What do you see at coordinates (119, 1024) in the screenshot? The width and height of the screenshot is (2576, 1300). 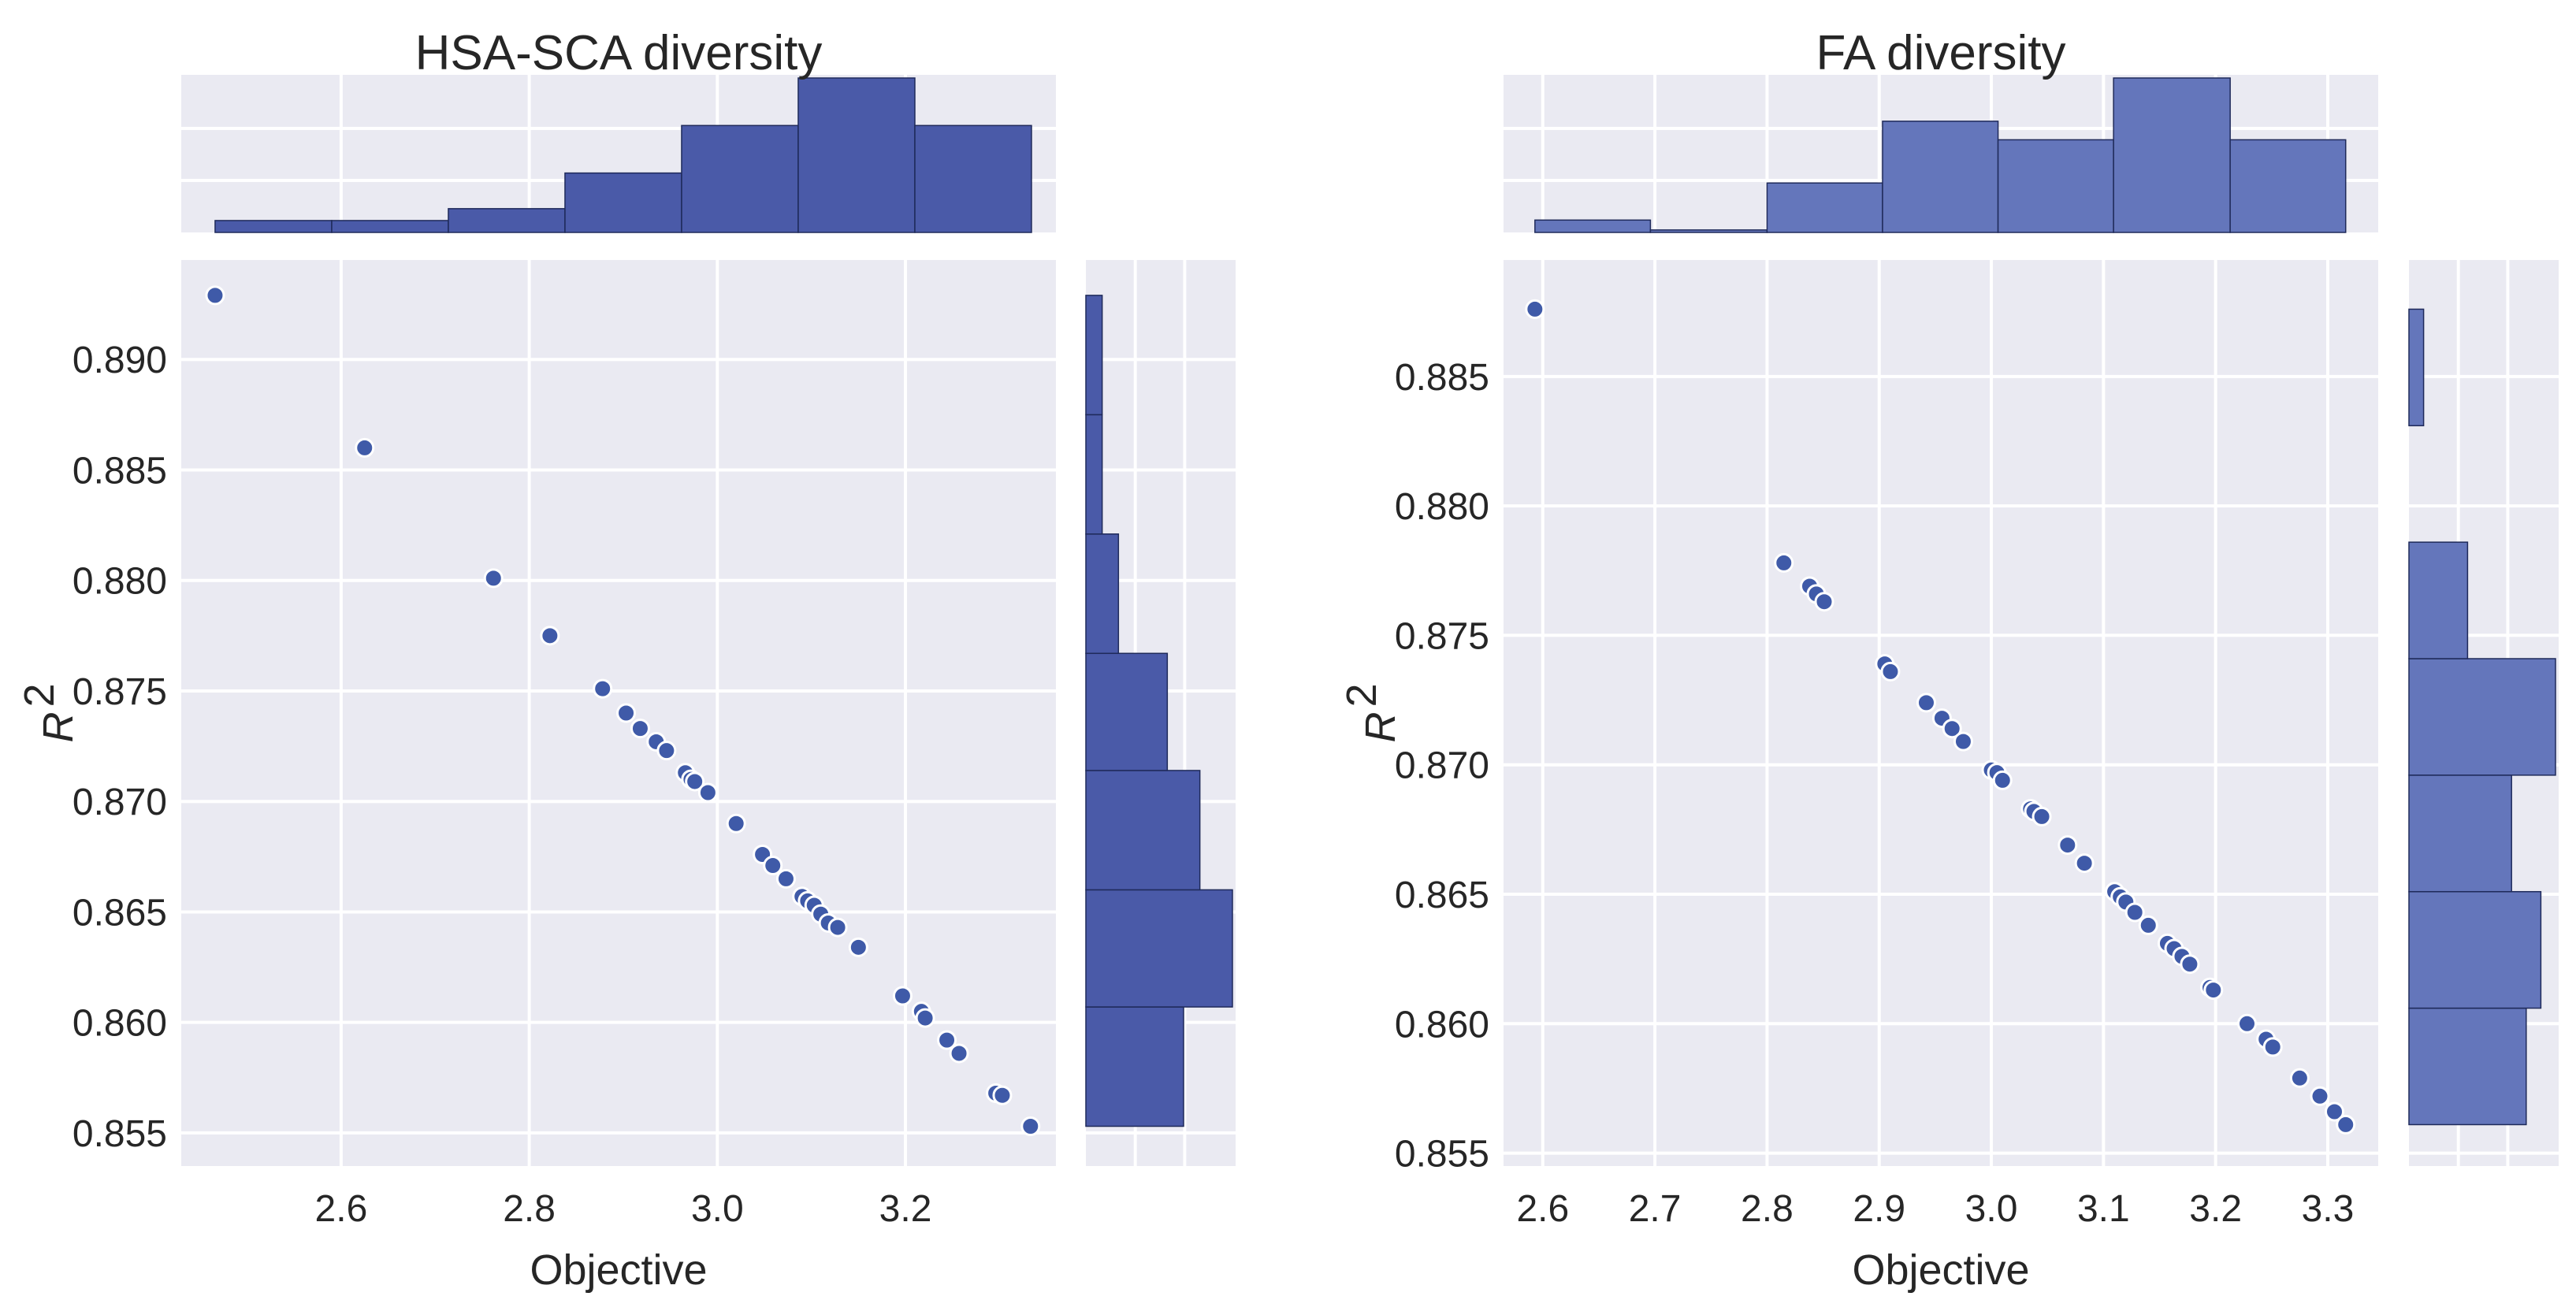 I see `y-tick-label: 0.860` at bounding box center [119, 1024].